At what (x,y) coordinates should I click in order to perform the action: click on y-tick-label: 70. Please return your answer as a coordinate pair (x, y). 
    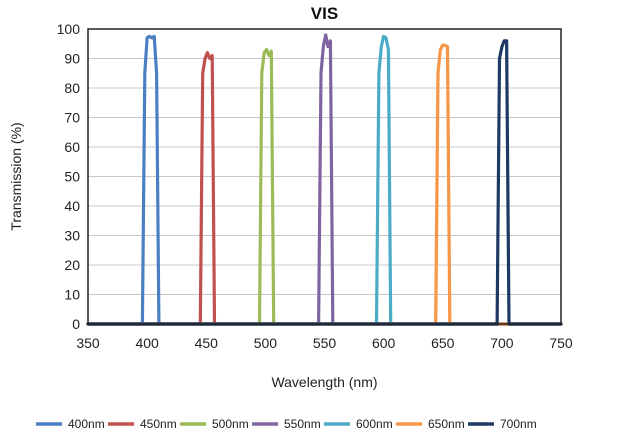
    Looking at the image, I should click on (72, 118).